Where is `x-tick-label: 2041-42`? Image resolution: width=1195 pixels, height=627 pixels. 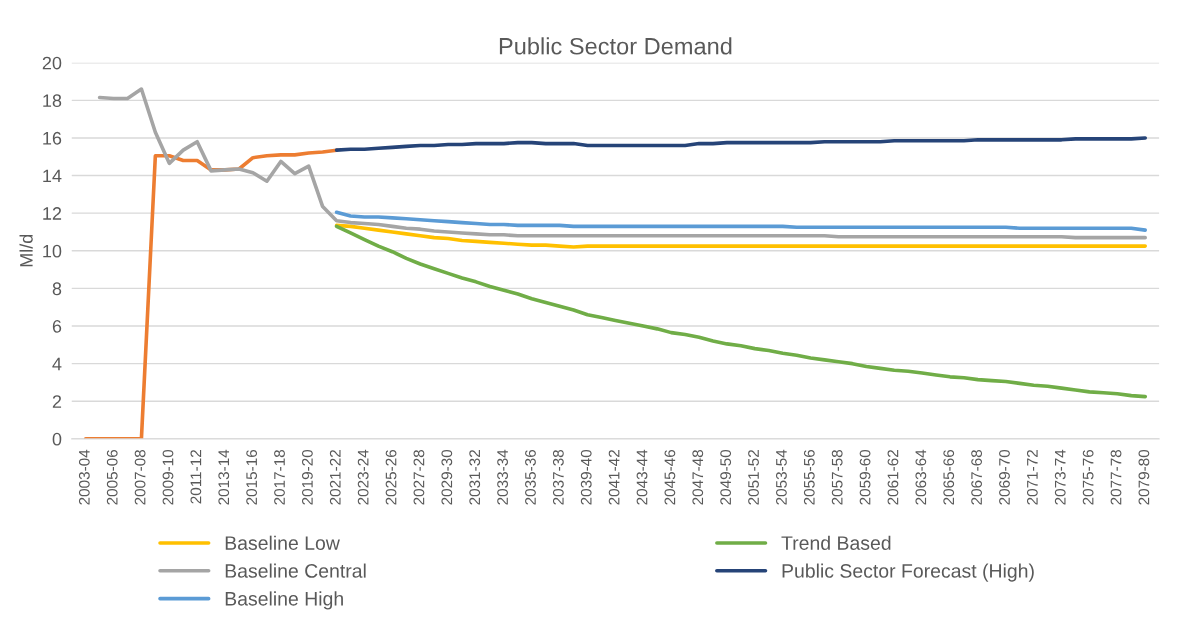 x-tick-label: 2041-42 is located at coordinates (614, 477).